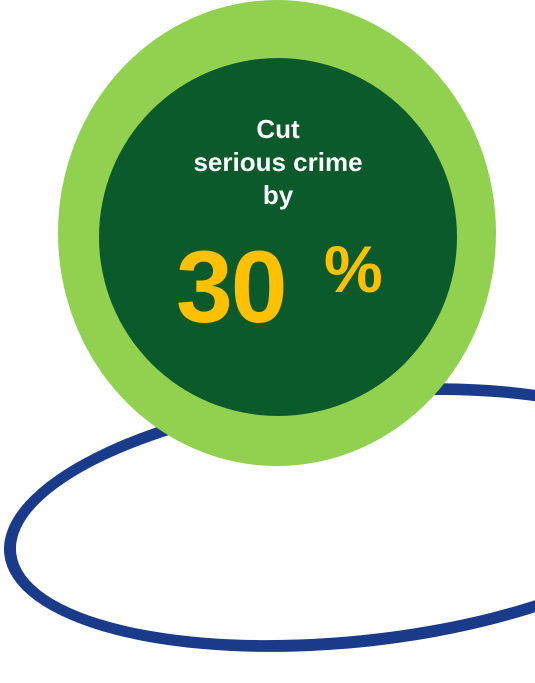  I want to click on goal-caption: Cut serious crime by, so click(278, 162).